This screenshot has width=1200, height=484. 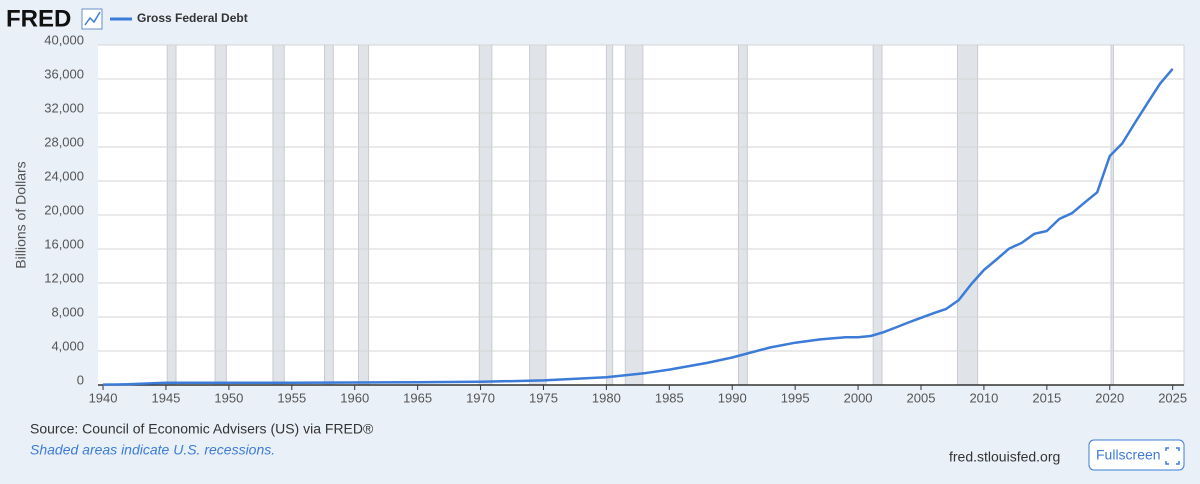 I want to click on button-box, so click(x=1136, y=455).